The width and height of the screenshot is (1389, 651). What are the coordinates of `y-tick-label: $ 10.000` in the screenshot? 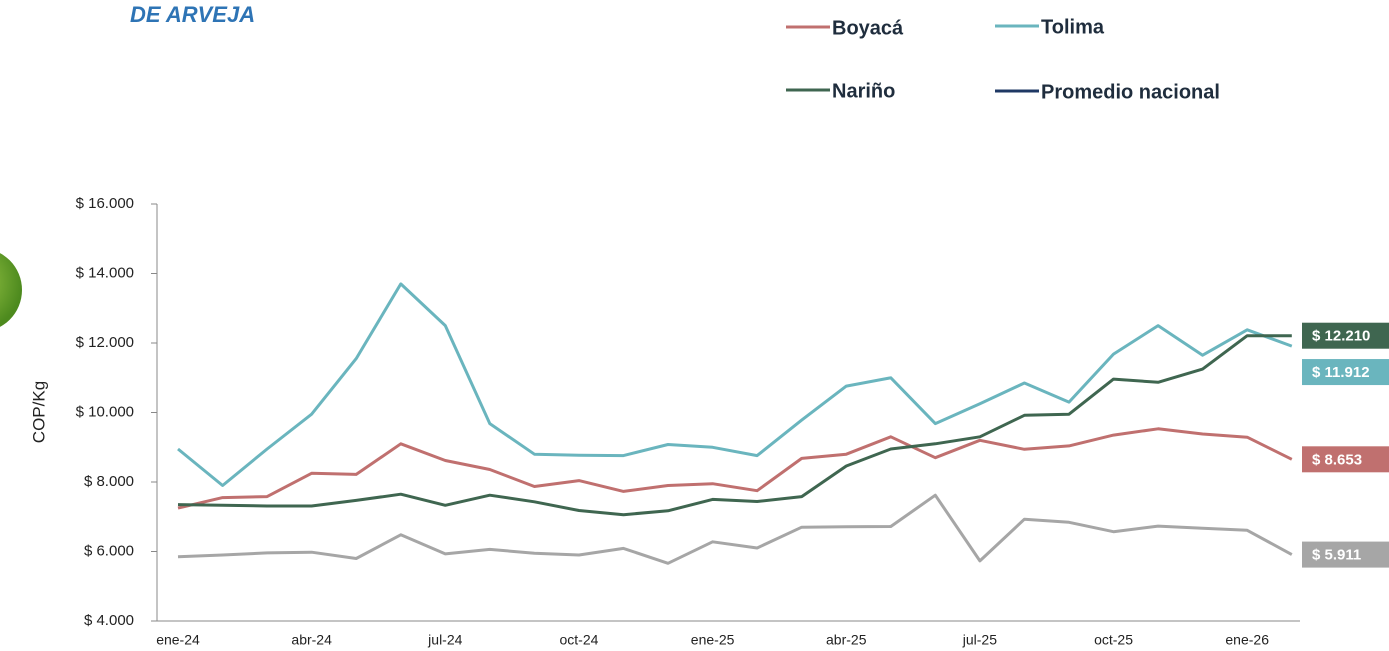 It's located at (105, 411).